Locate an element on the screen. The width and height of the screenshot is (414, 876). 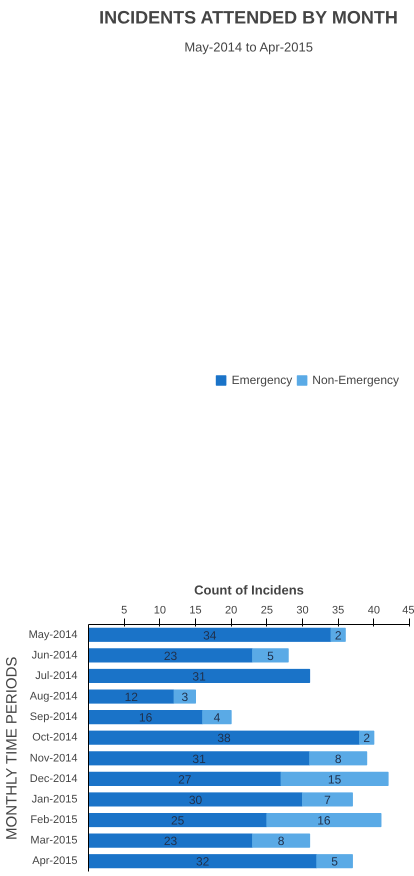
chart-title: INCIDENTS ATTENDED BY MONTH is located at coordinates (248, 18).